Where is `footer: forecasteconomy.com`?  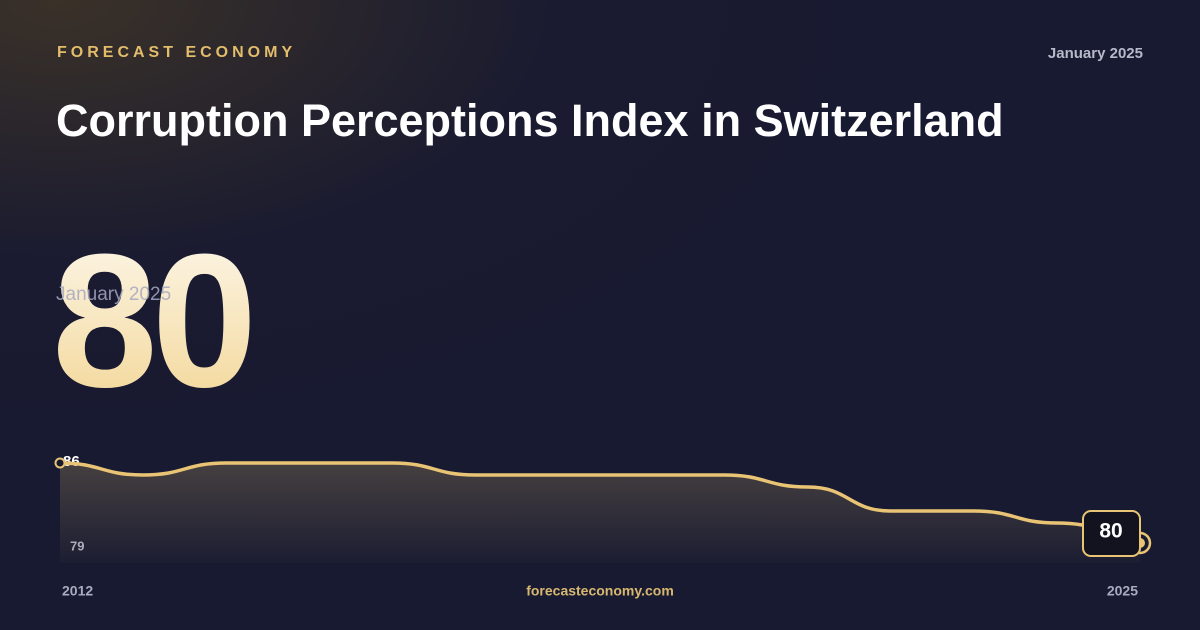
footer: forecasteconomy.com is located at coordinates (600, 591).